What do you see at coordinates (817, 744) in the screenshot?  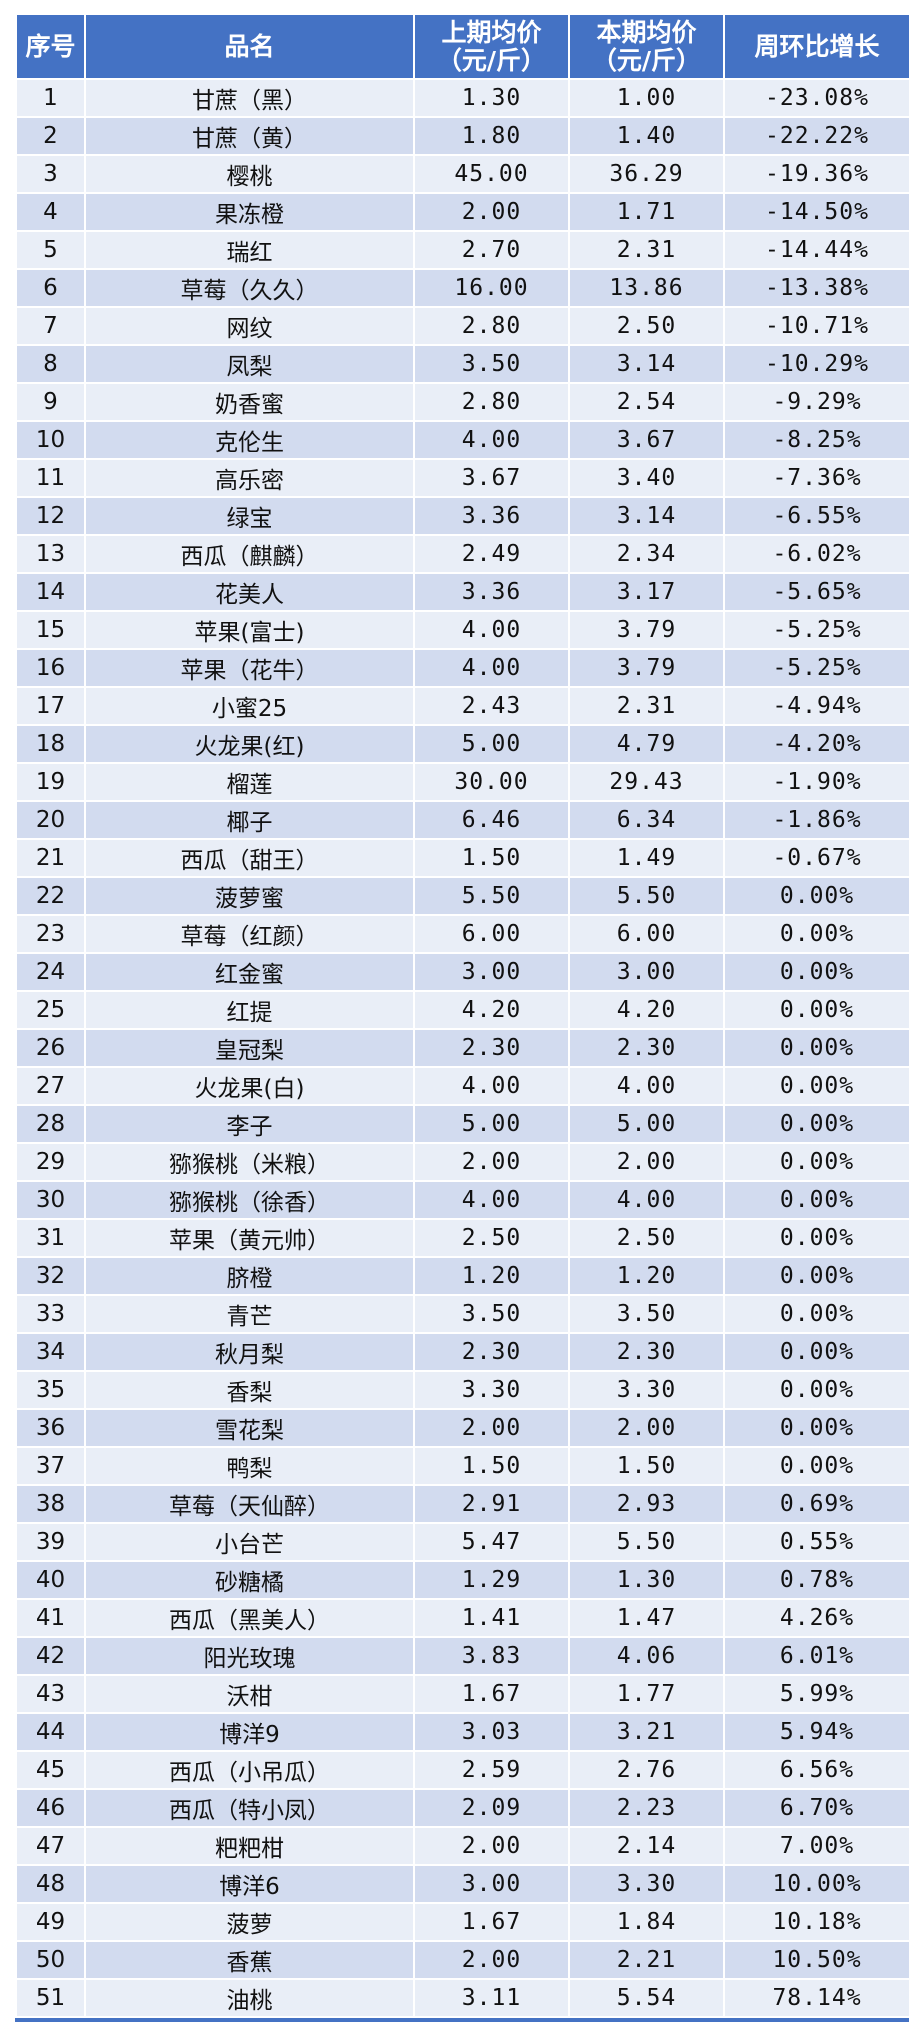 I see `cell-change: -4.20%` at bounding box center [817, 744].